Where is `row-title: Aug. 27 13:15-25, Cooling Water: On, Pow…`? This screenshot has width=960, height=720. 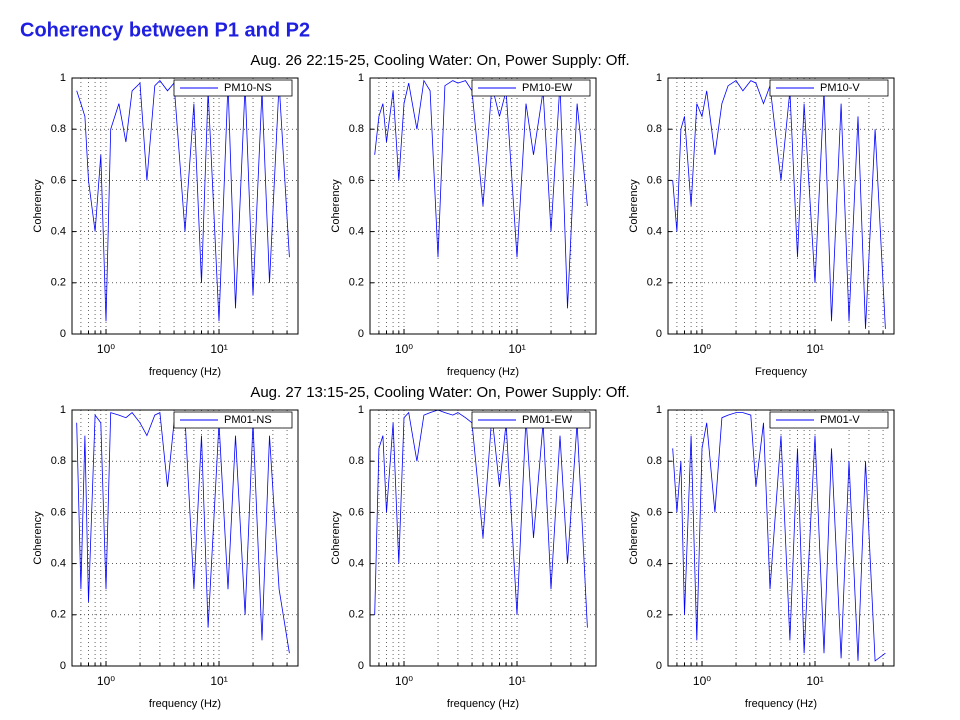
row-title: Aug. 27 13:15-25, Cooling Water: On, Pow… is located at coordinates (439, 392).